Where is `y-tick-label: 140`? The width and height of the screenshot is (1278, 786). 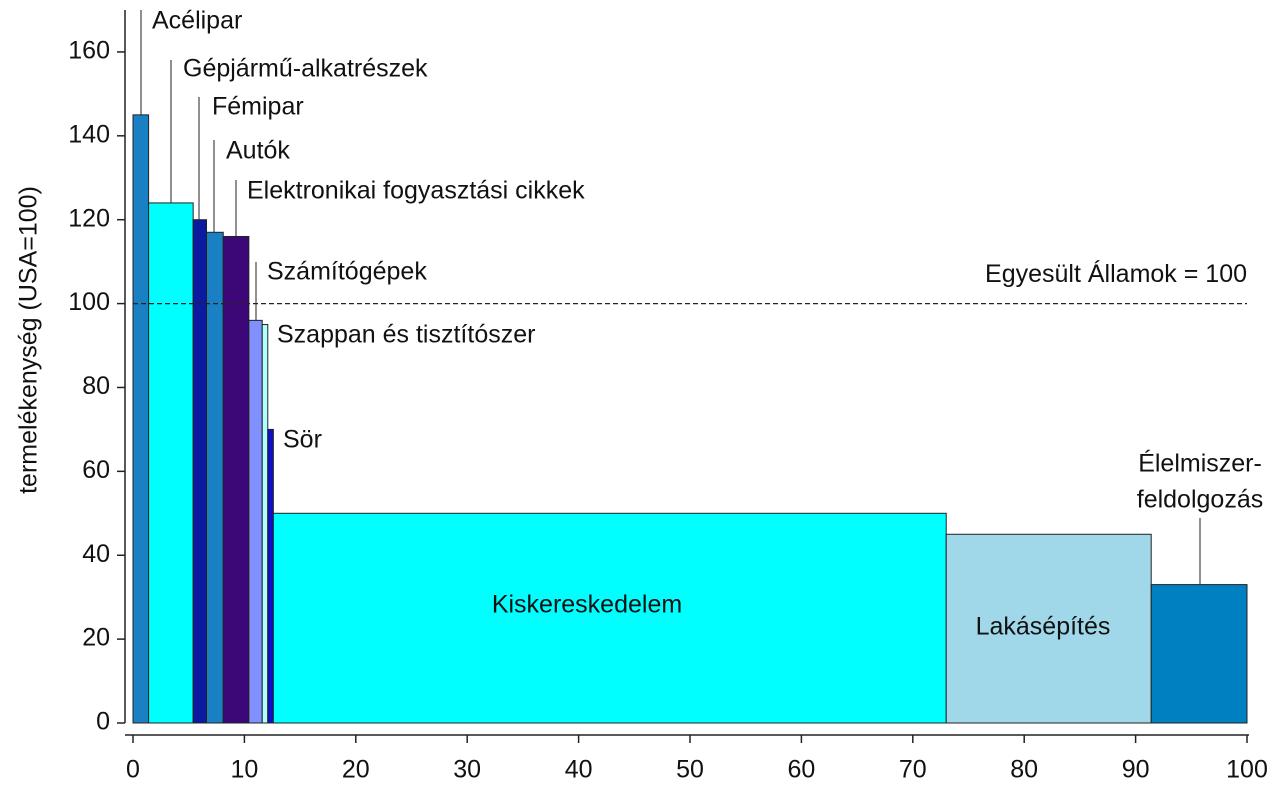
y-tick-label: 140 is located at coordinates (89, 134).